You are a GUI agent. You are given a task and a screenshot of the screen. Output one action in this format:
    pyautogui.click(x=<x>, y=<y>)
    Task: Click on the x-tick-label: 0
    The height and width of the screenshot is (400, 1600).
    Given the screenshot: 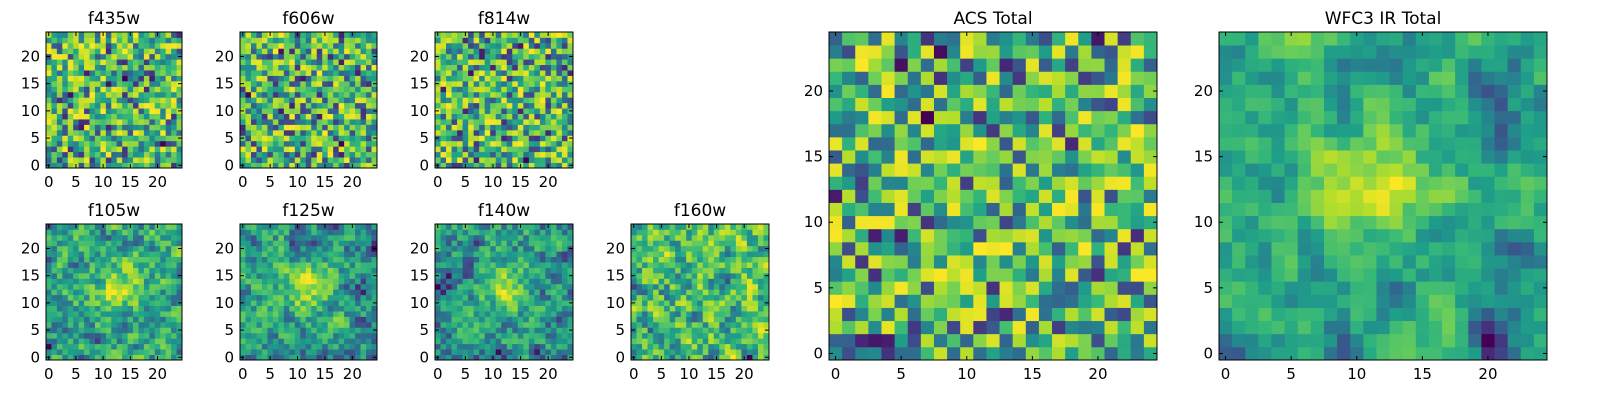 What is the action you would take?
    pyautogui.click(x=438, y=182)
    